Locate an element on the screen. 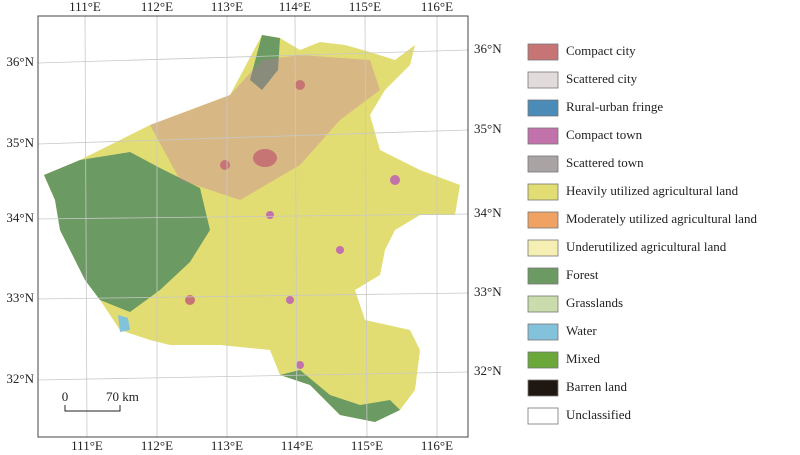 The height and width of the screenshot is (455, 800). legend-label: Rural-urban fringe is located at coordinates (614, 106).